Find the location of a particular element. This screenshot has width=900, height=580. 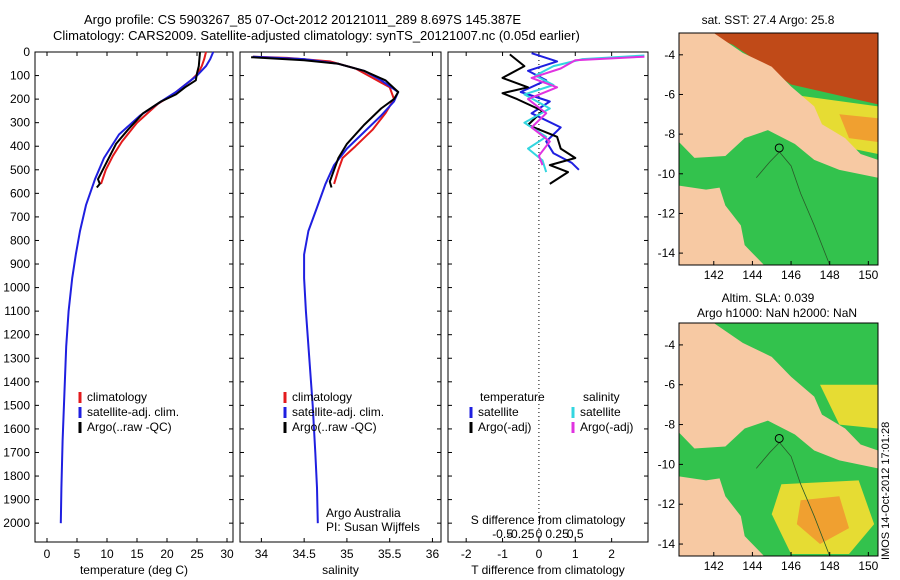

ytick-label: 1500 is located at coordinates (16, 405).